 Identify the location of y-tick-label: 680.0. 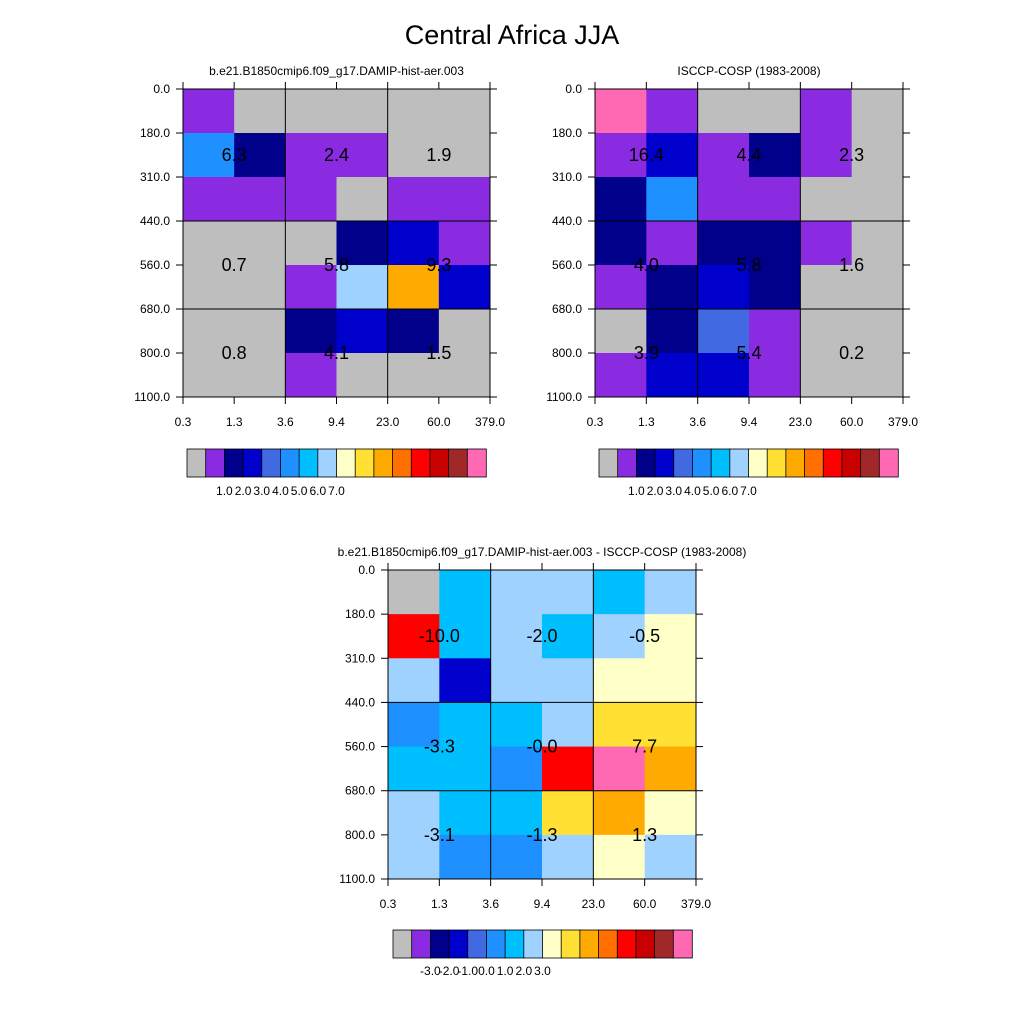
(567, 309).